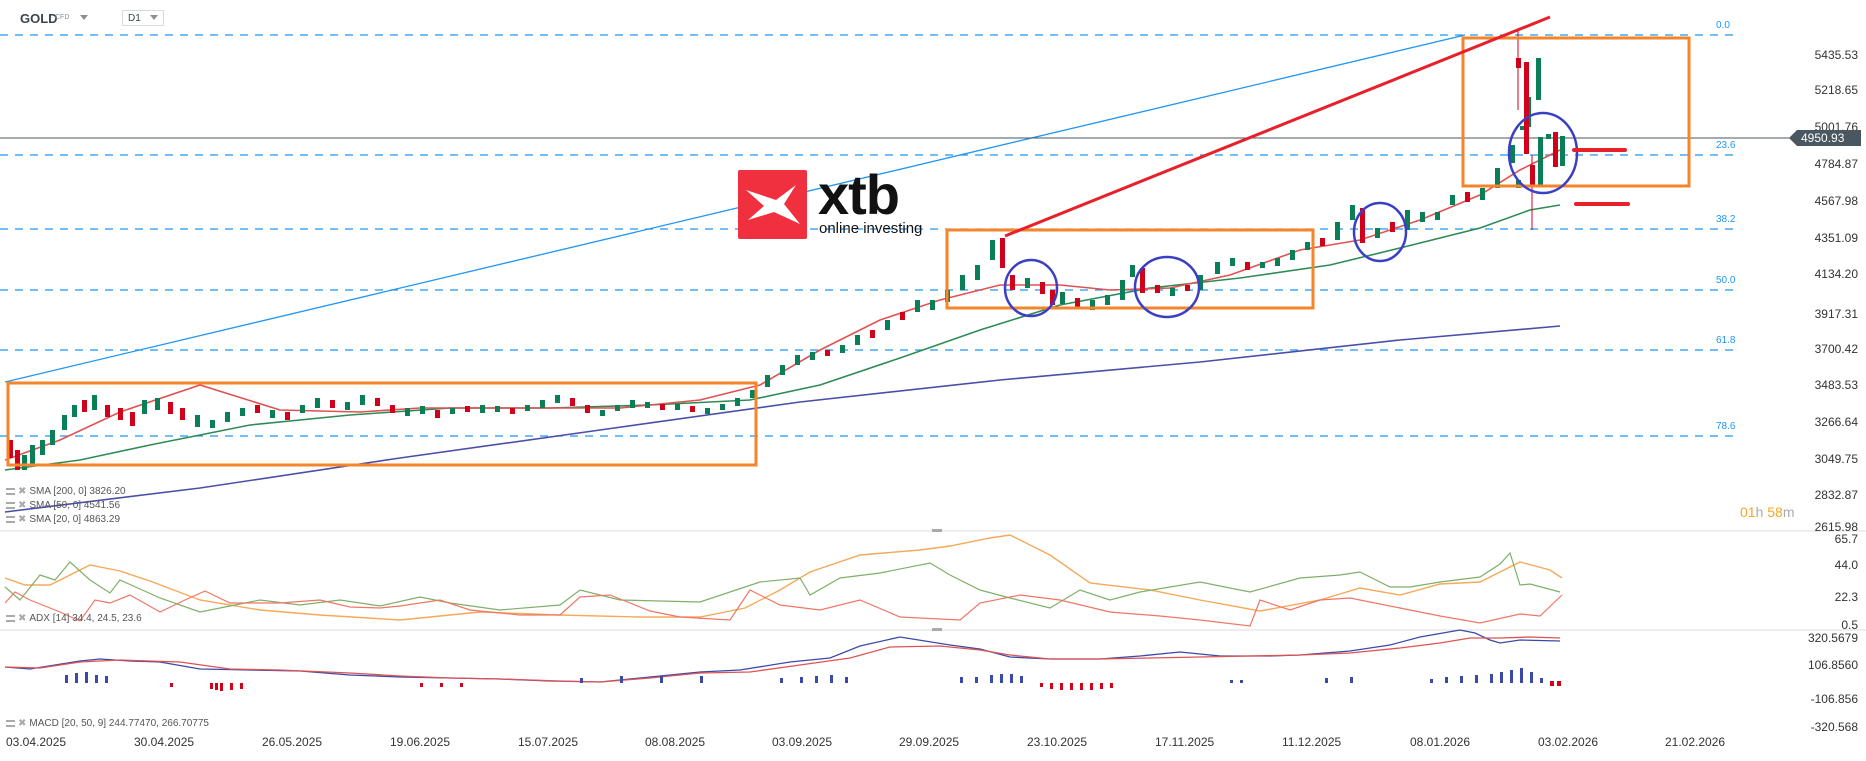 The width and height of the screenshot is (1866, 761). What do you see at coordinates (154, 17) in the screenshot?
I see `chevron-down-icon` at bounding box center [154, 17].